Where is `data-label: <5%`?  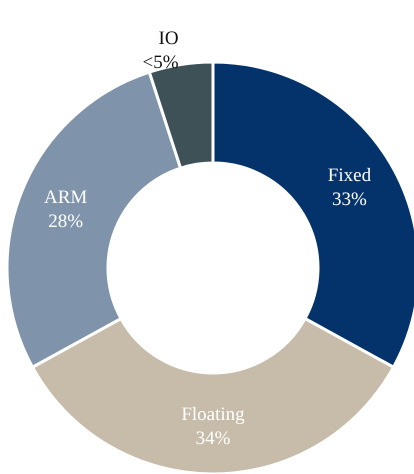
data-label: <5% is located at coordinates (160, 63).